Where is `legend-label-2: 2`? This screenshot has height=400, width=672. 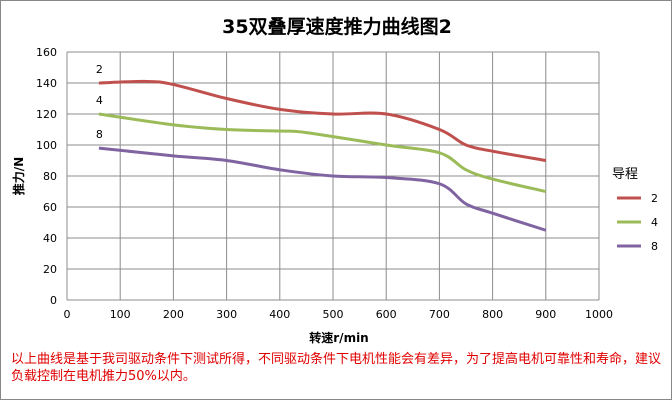 legend-label-2: 2 is located at coordinates (654, 198).